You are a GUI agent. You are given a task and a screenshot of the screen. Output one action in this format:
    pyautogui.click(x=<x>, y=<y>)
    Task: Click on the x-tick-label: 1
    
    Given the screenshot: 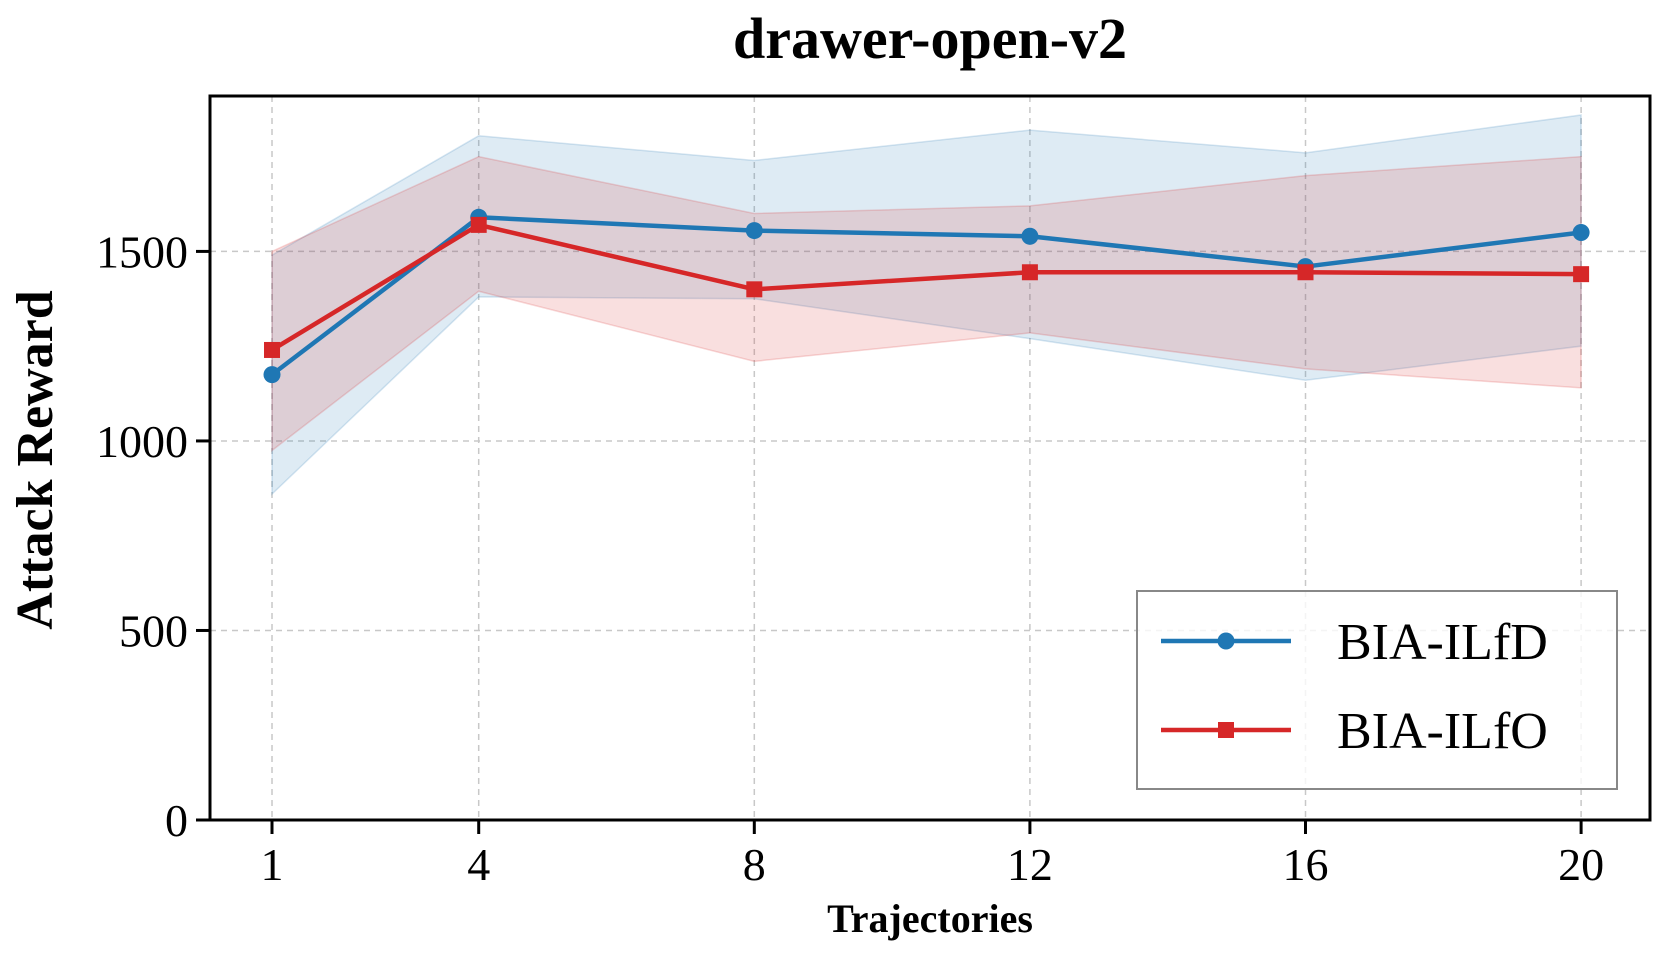 What is the action you would take?
    pyautogui.click(x=272, y=864)
    